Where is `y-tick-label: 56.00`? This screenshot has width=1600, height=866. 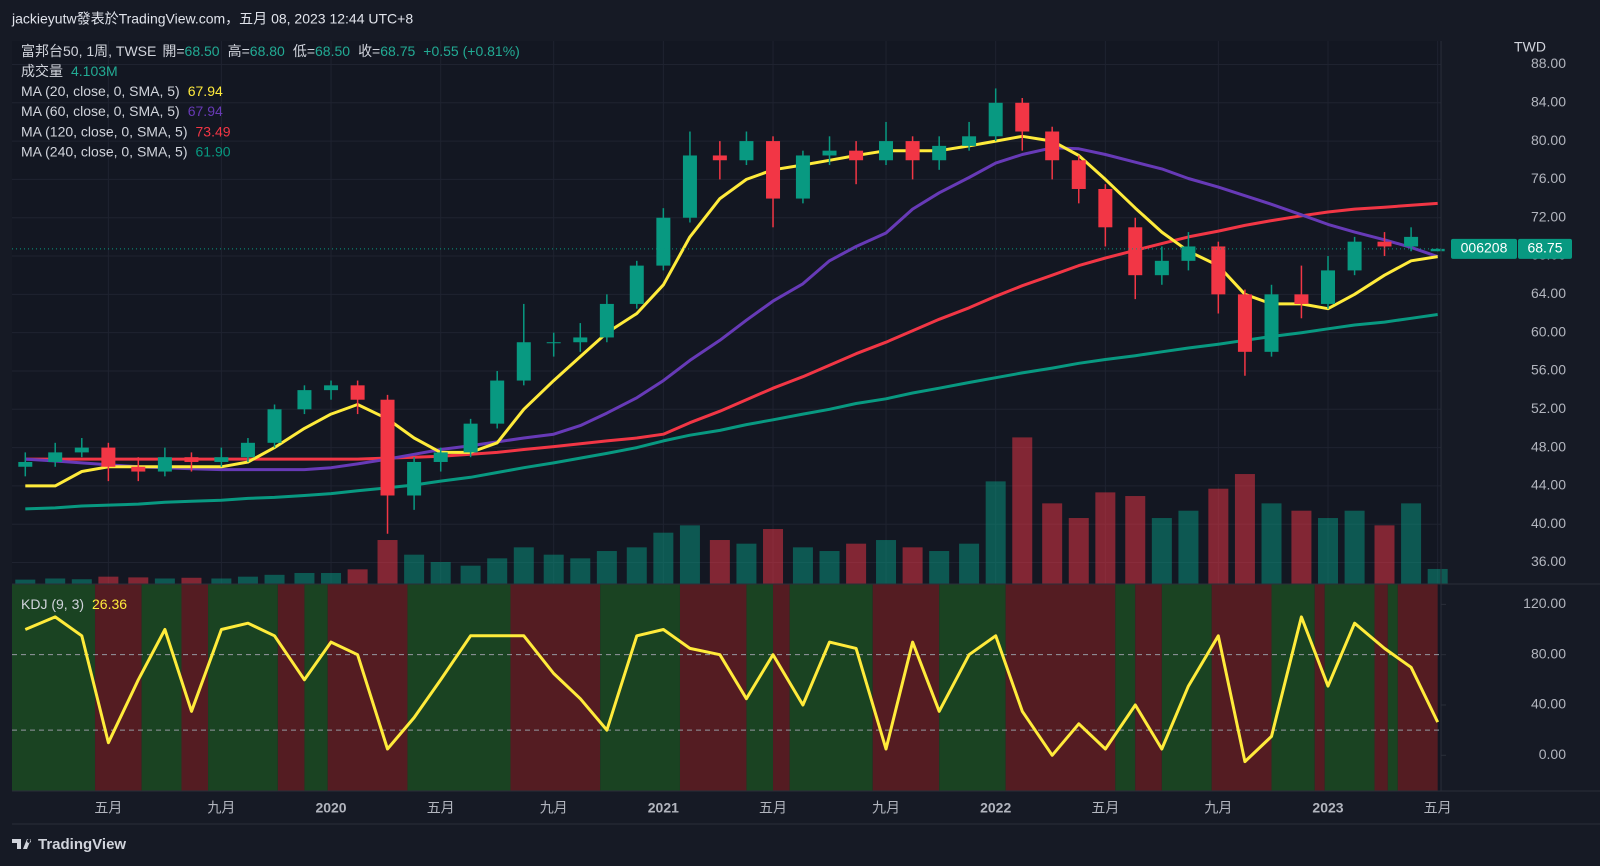
y-tick-label: 56.00 is located at coordinates (1548, 370).